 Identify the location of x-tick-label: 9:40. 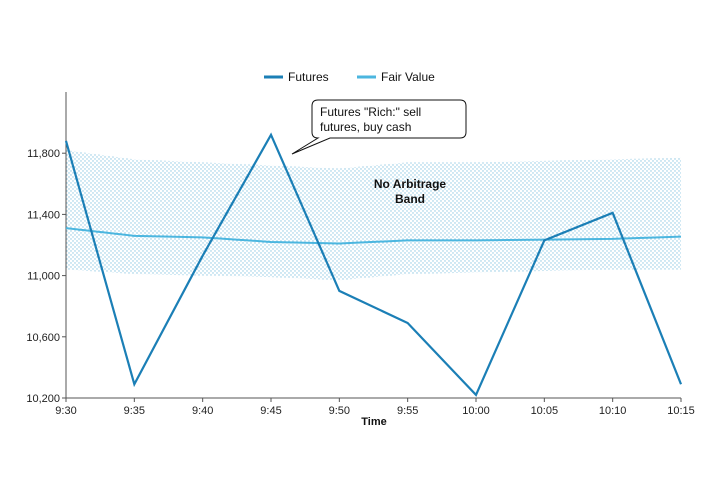
(202, 411).